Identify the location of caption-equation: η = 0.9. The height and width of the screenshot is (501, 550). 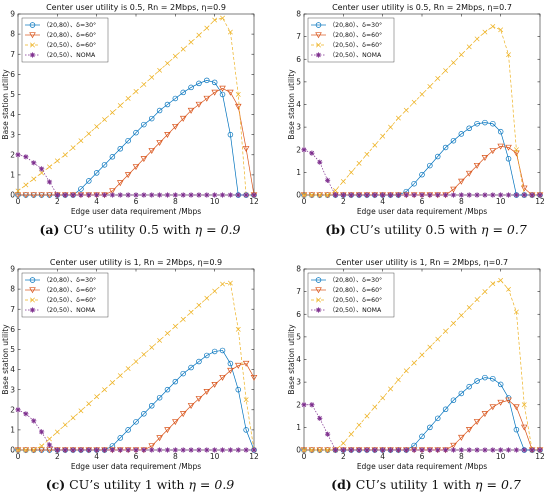
(218, 229).